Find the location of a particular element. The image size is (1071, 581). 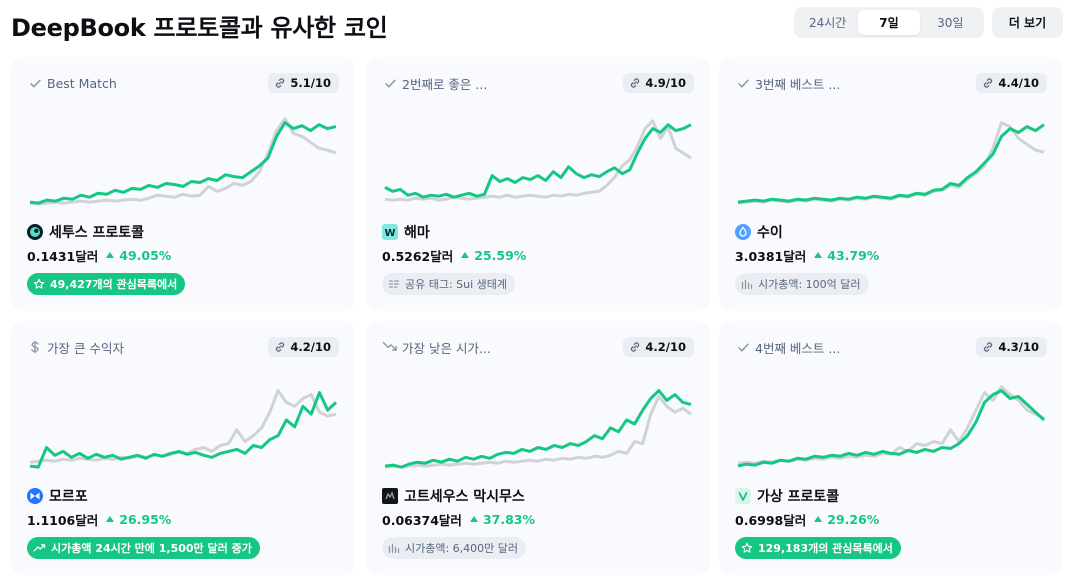

insight-tag-label: 시가총액: 6,400만 달러 is located at coordinates (462, 548).